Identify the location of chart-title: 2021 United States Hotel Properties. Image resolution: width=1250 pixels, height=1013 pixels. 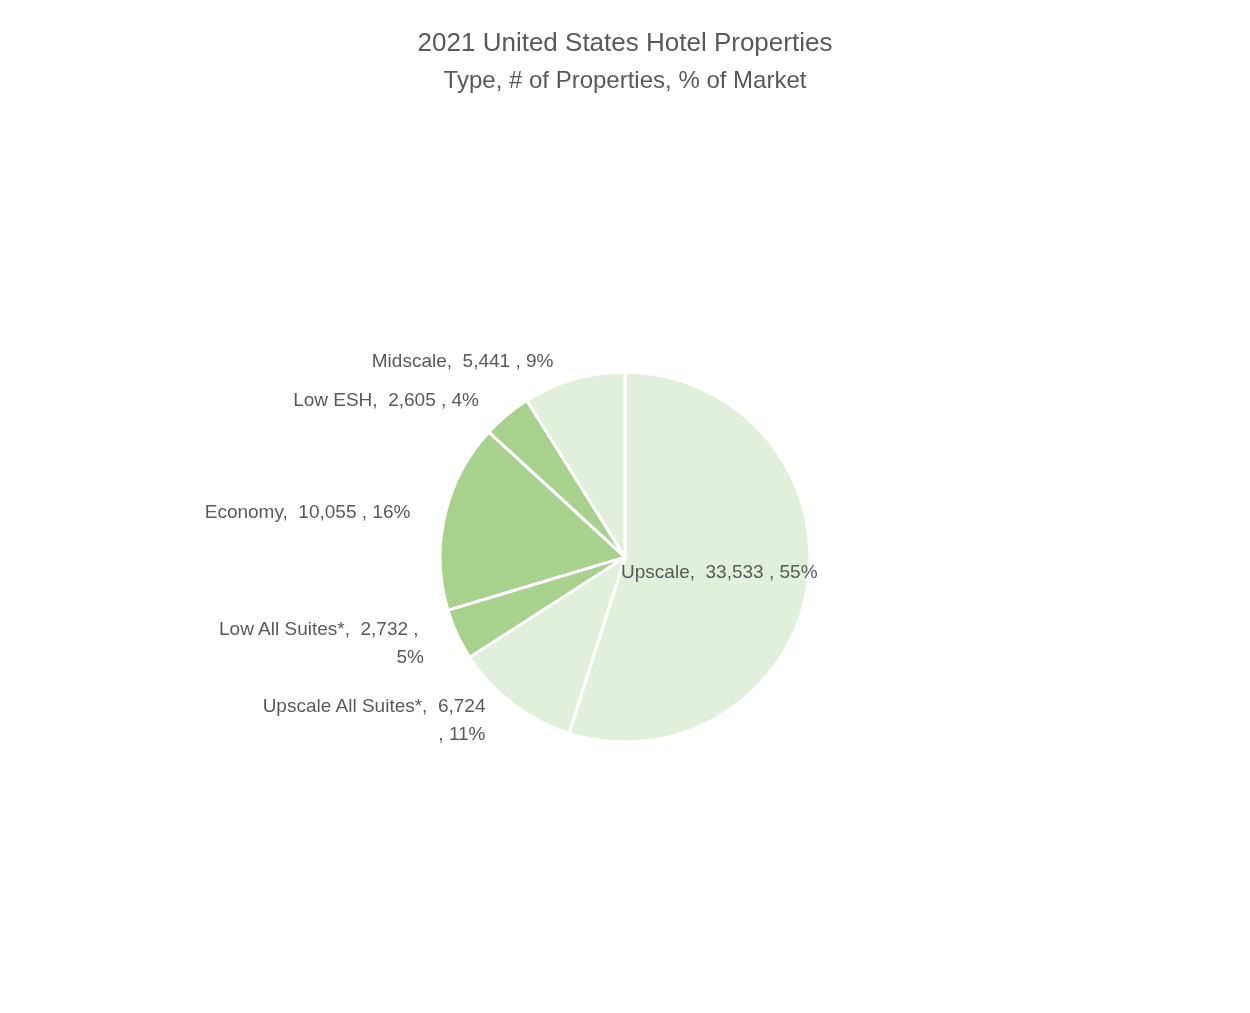
(625, 42).